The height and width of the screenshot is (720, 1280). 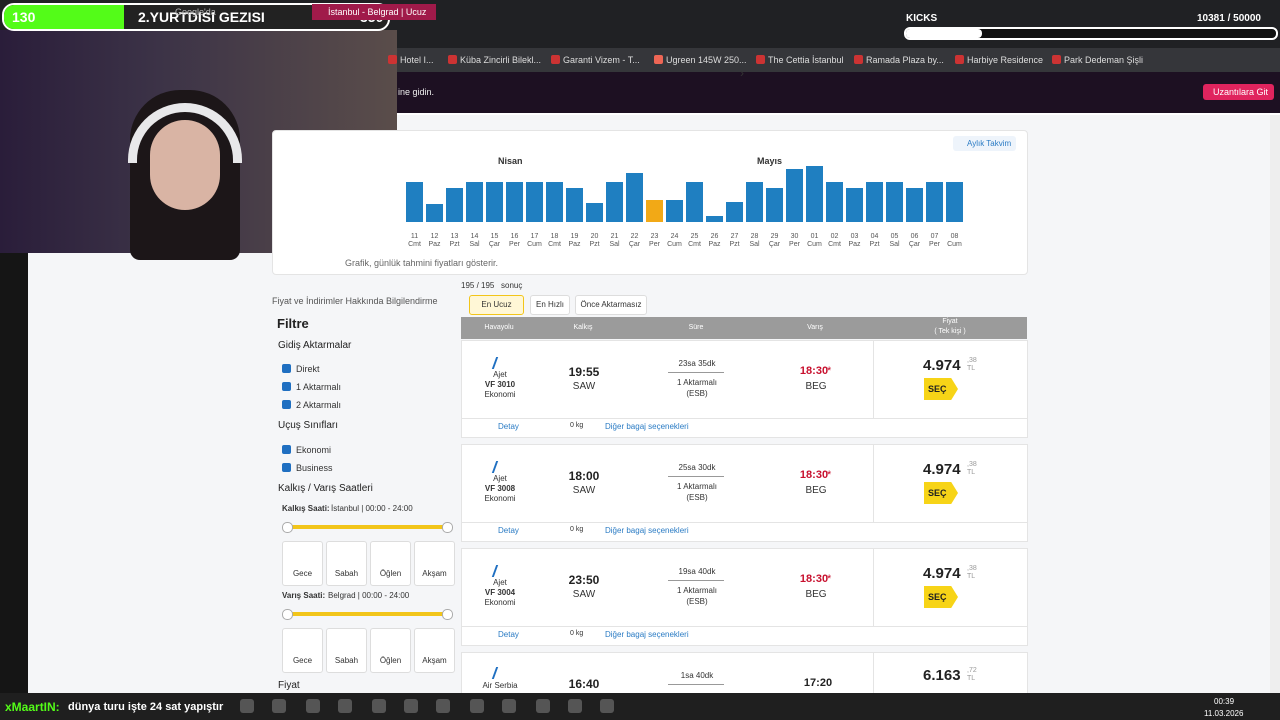 What do you see at coordinates (611, 305) in the screenshot?
I see `sort-tab: Önce Aktarmasız` at bounding box center [611, 305].